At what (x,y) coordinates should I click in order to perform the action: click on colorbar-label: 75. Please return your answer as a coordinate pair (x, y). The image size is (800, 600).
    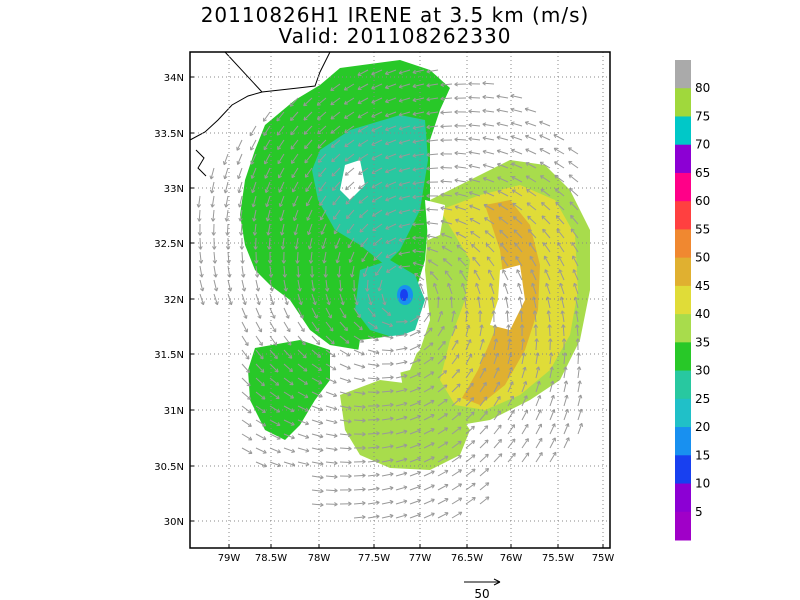
    Looking at the image, I should click on (702, 117).